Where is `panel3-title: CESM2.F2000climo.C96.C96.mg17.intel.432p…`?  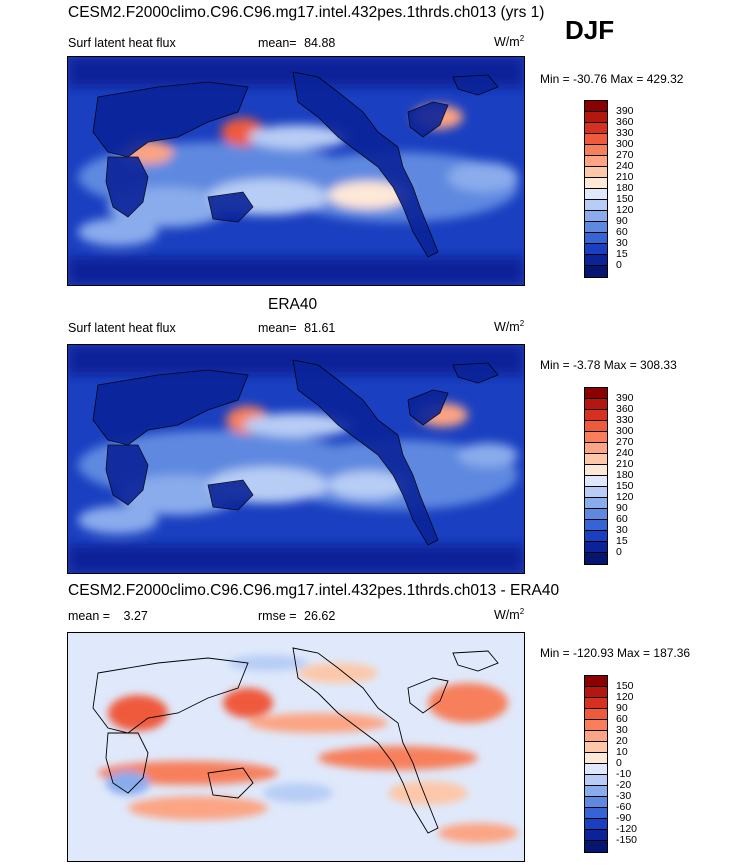 panel3-title: CESM2.F2000climo.C96.C96.mg17.intel.432p… is located at coordinates (314, 590).